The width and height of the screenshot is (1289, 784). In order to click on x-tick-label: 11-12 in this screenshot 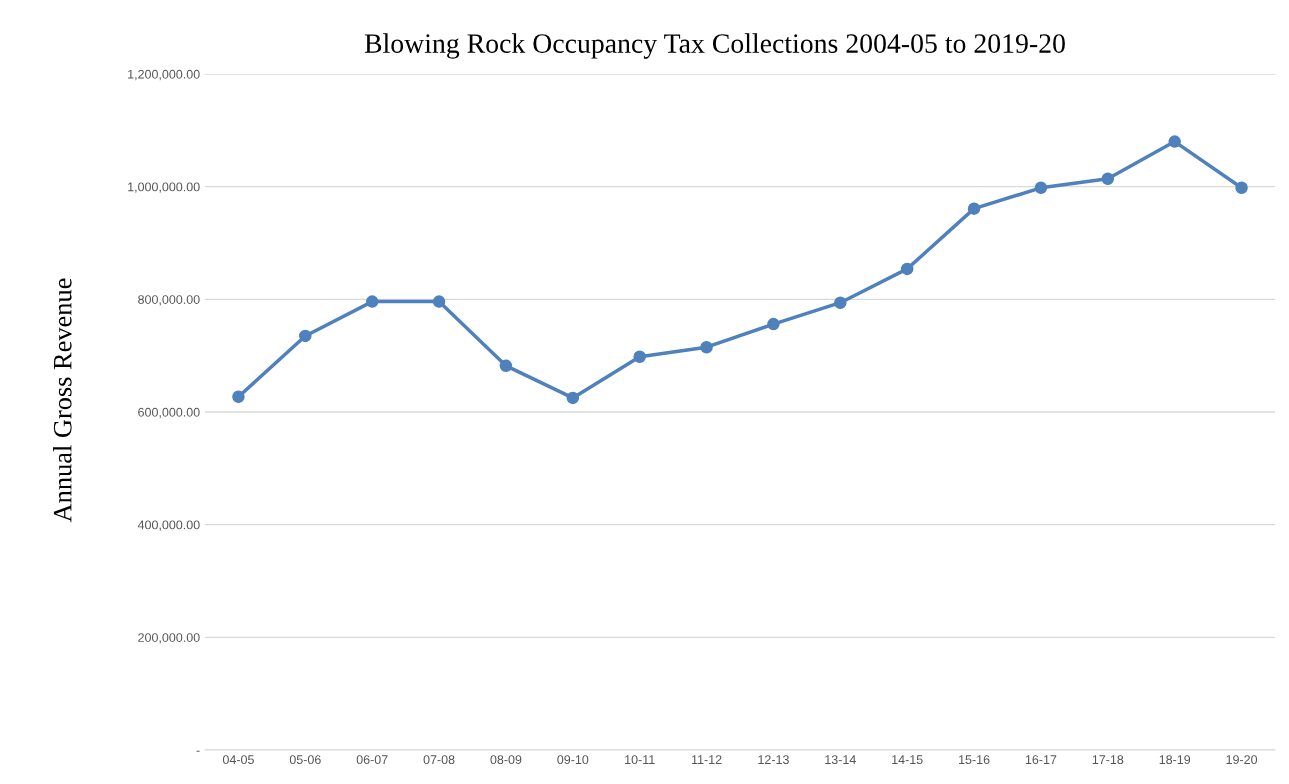, I will do `click(706, 759)`.